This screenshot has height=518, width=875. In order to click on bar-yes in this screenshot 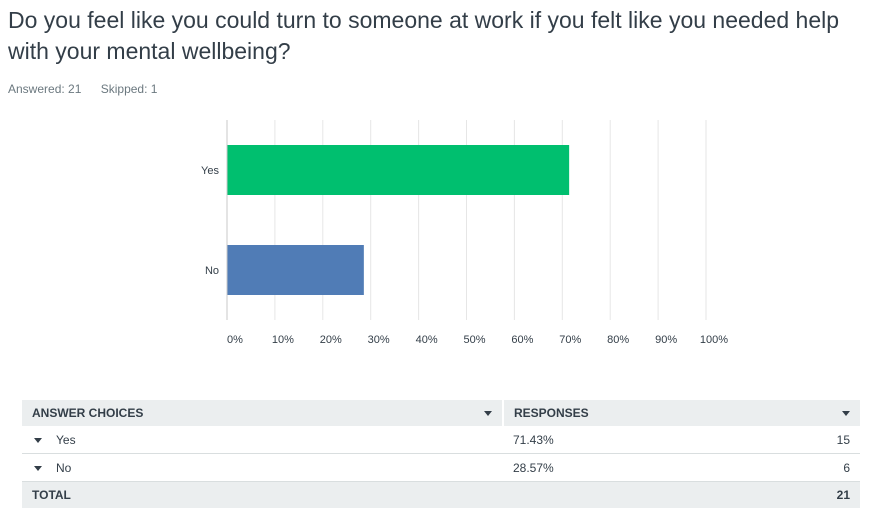, I will do `click(398, 170)`.